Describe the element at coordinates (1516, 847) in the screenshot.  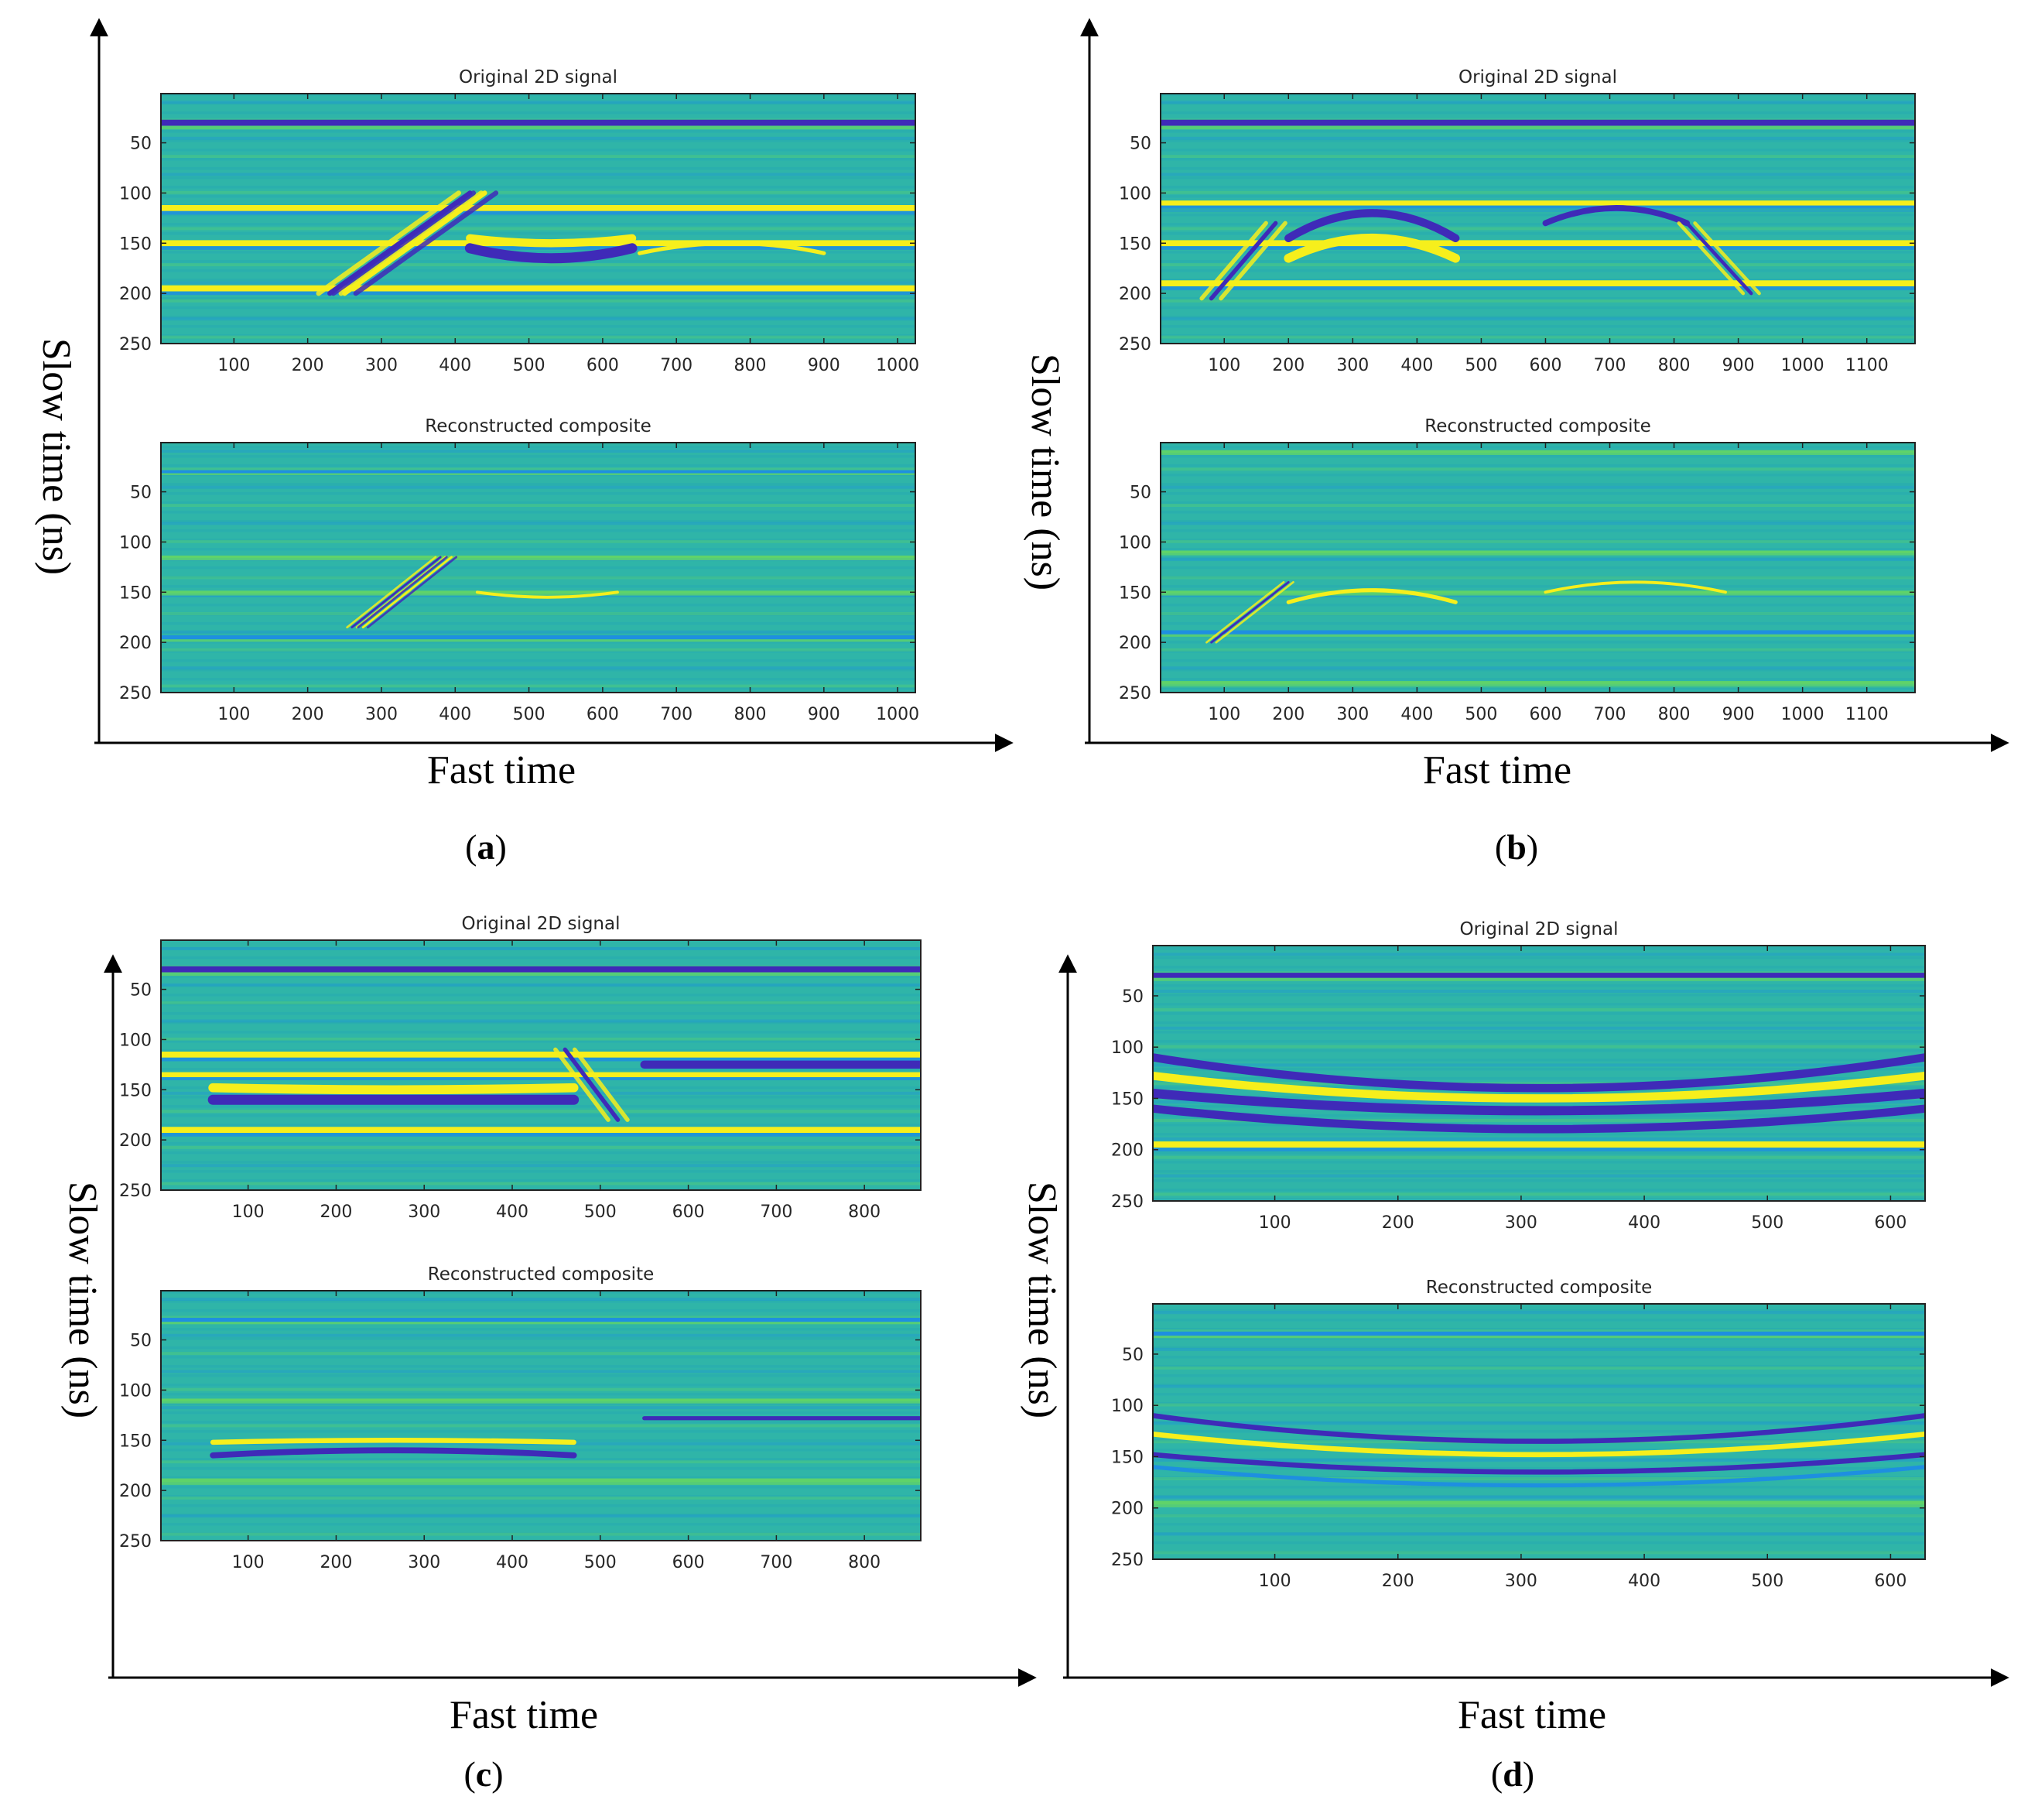
I see `caption-letter: b` at that location.